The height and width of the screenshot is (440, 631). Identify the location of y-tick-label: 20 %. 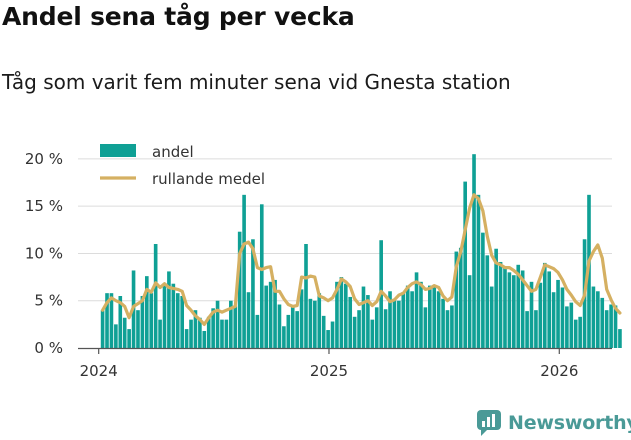
(44, 159).